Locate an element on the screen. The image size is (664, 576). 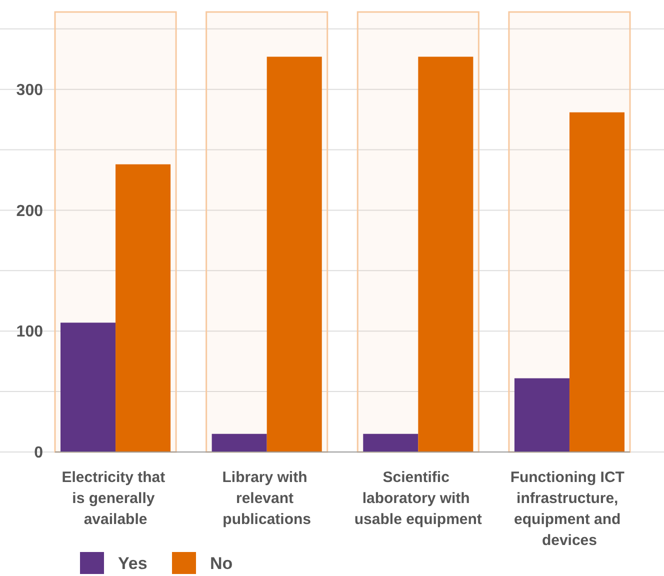
legend-label: No is located at coordinates (221, 563).